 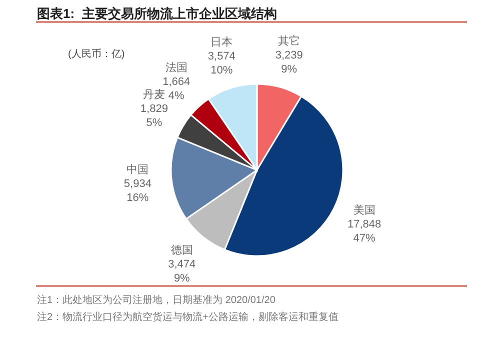 I want to click on chart-title: 图表1: 主要交易所物流上市企业区域结构, so click(x=157, y=13).